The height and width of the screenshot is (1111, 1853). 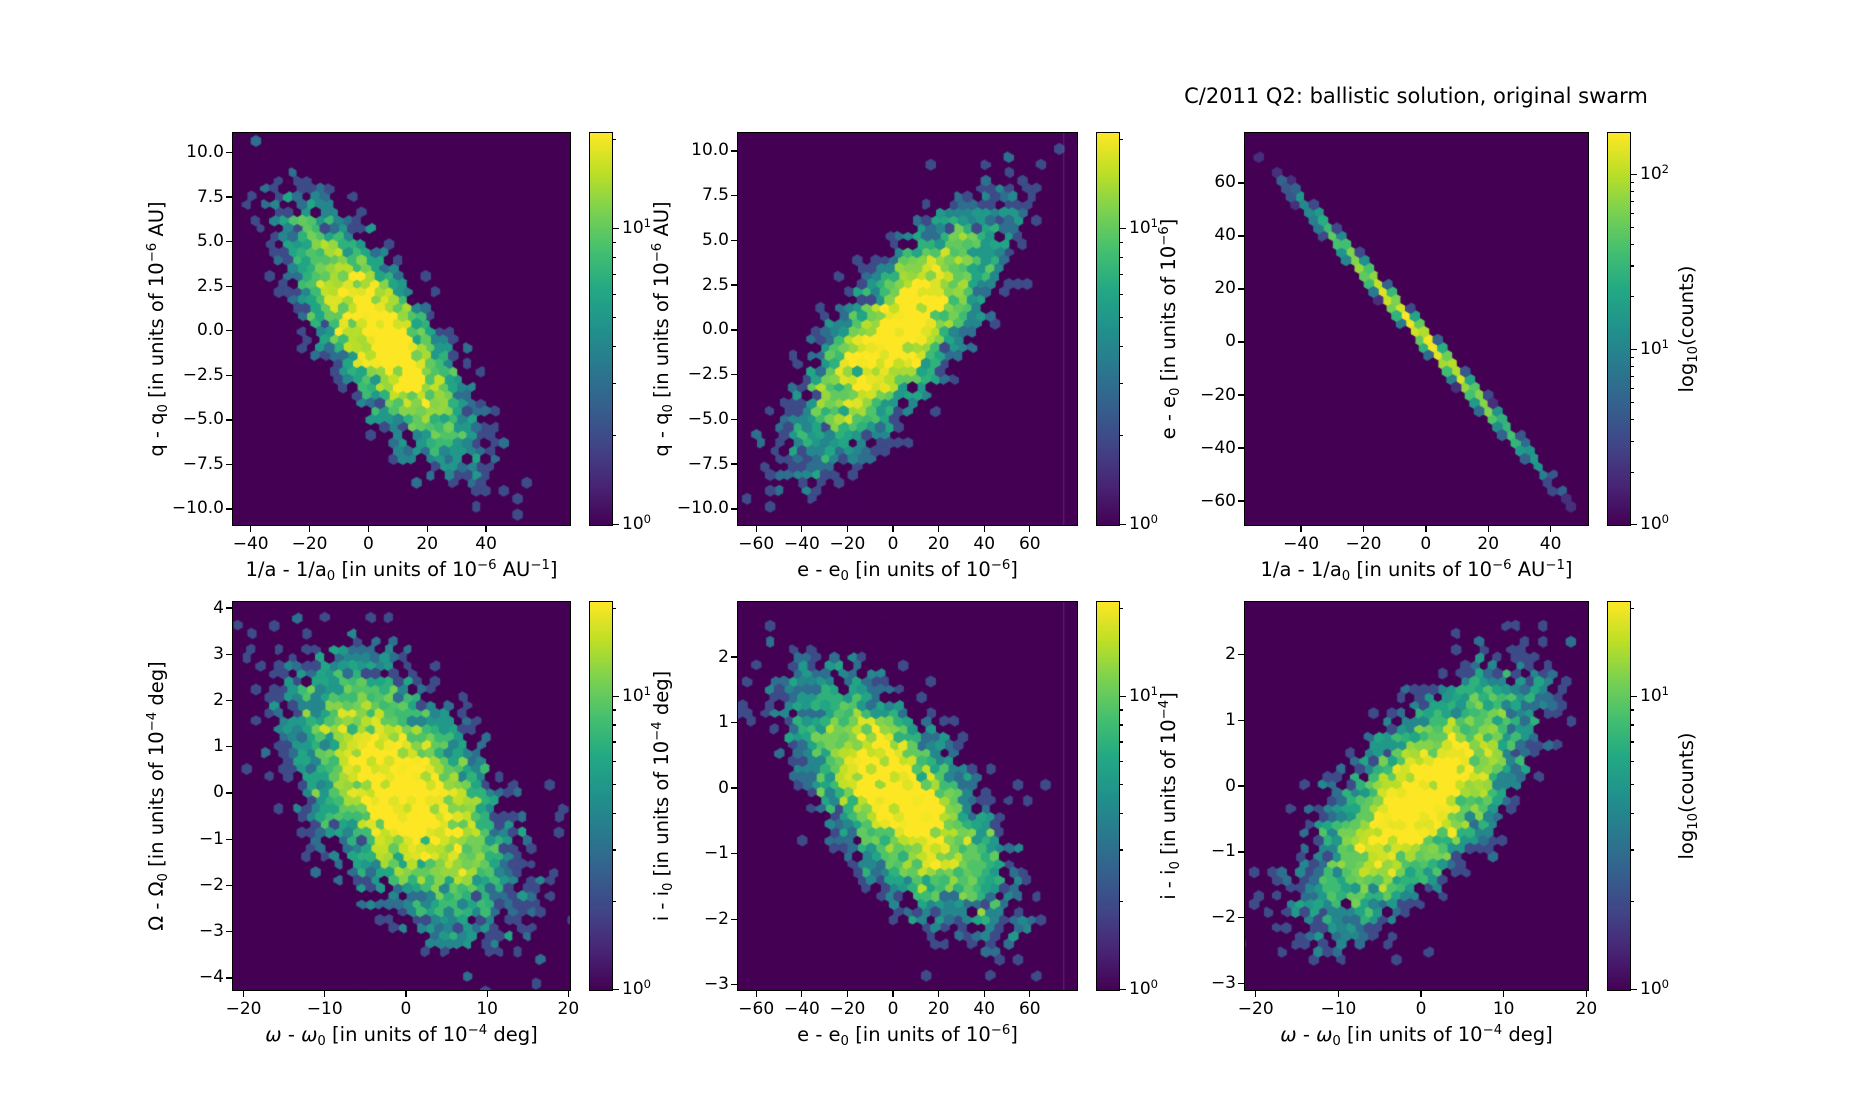 What do you see at coordinates (1416, 796) in the screenshot?
I see `hexbin-canvas-i-vs-omega` at bounding box center [1416, 796].